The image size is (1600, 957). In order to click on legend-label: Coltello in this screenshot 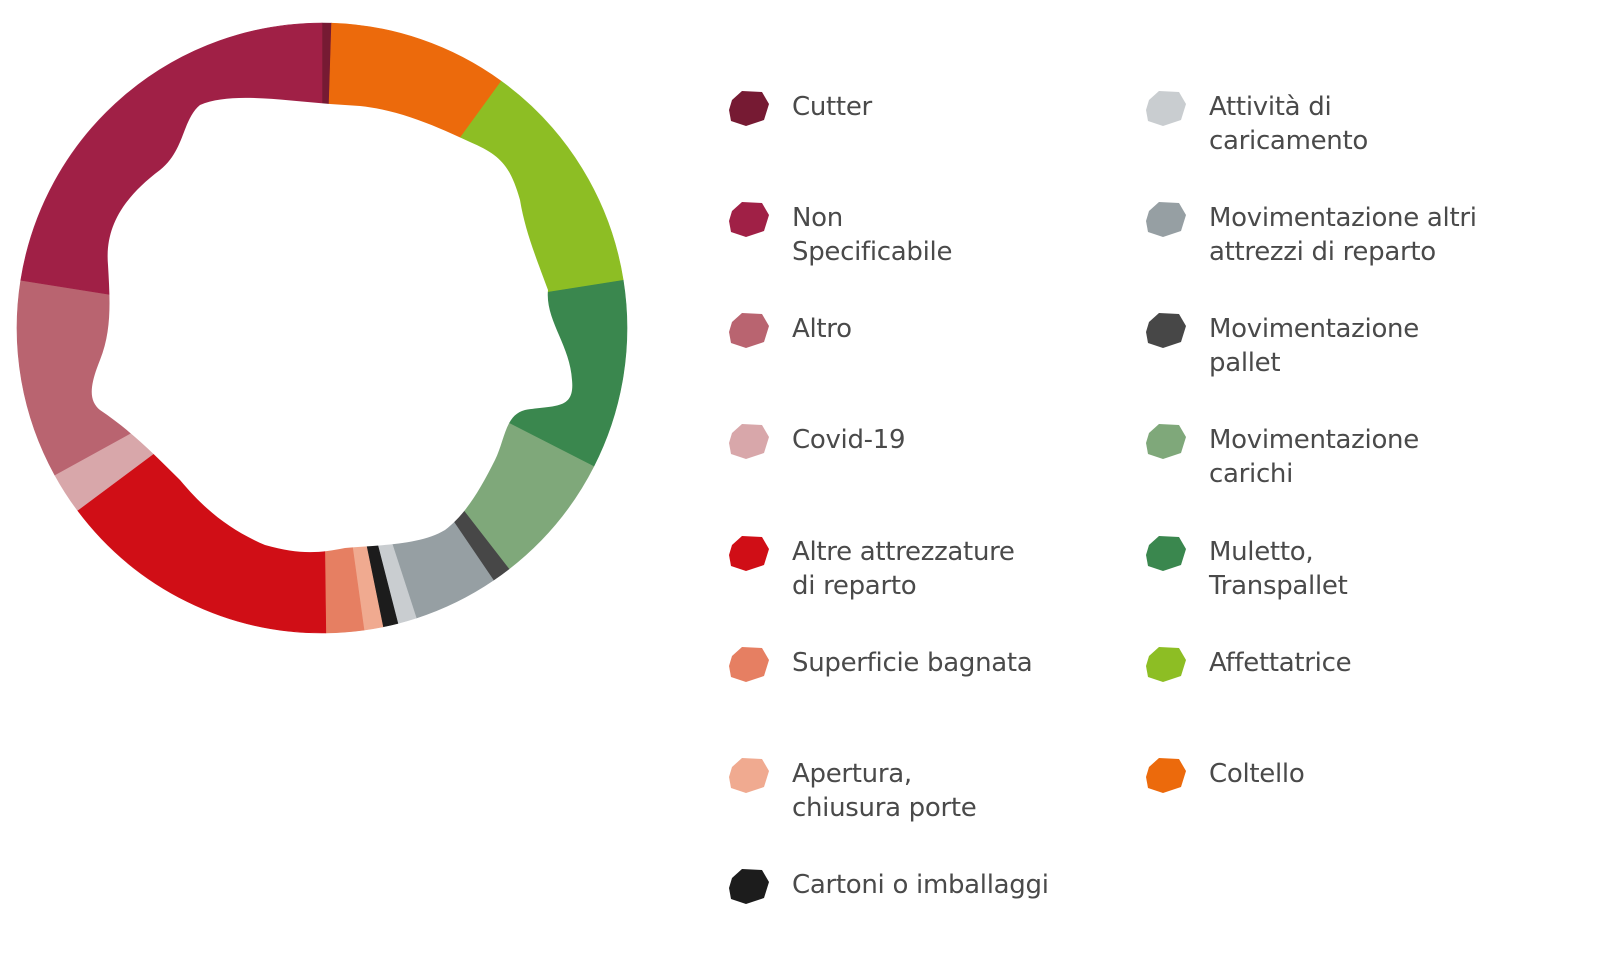, I will do `click(1257, 774)`.